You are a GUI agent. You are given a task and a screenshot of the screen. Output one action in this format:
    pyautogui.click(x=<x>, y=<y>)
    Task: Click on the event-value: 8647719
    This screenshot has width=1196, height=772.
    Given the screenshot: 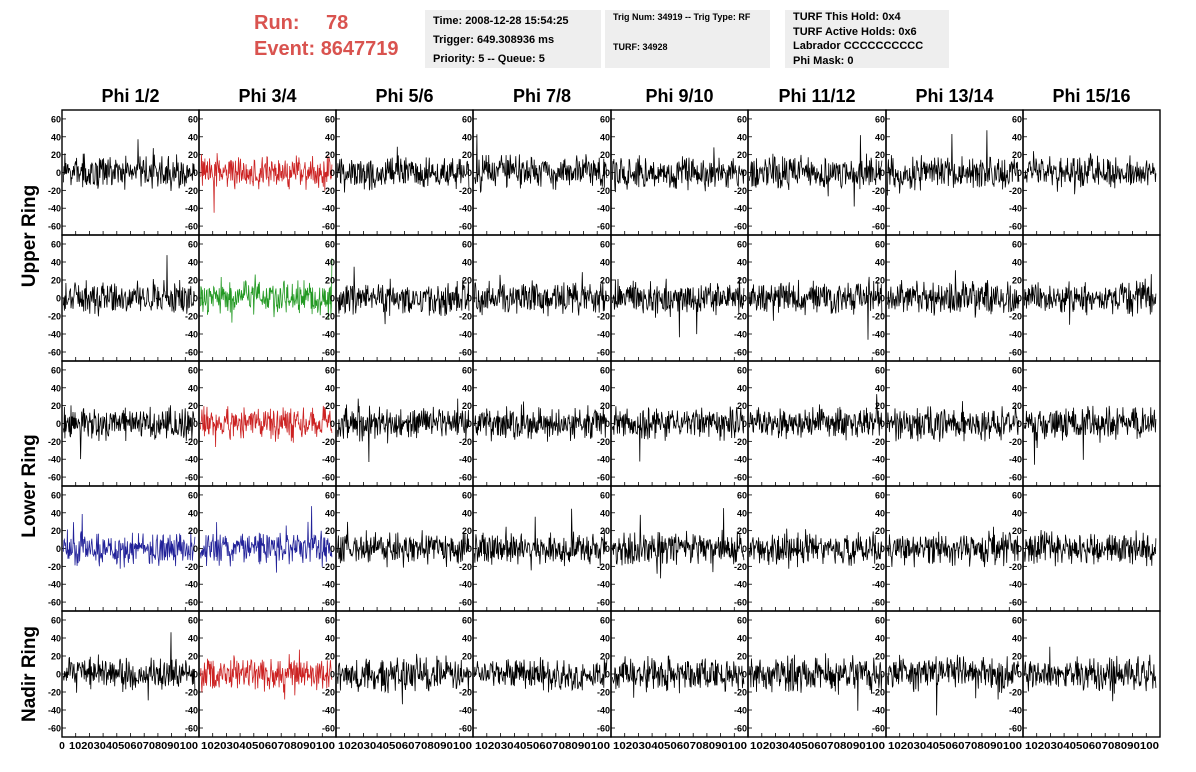 What is the action you would take?
    pyautogui.click(x=359, y=49)
    